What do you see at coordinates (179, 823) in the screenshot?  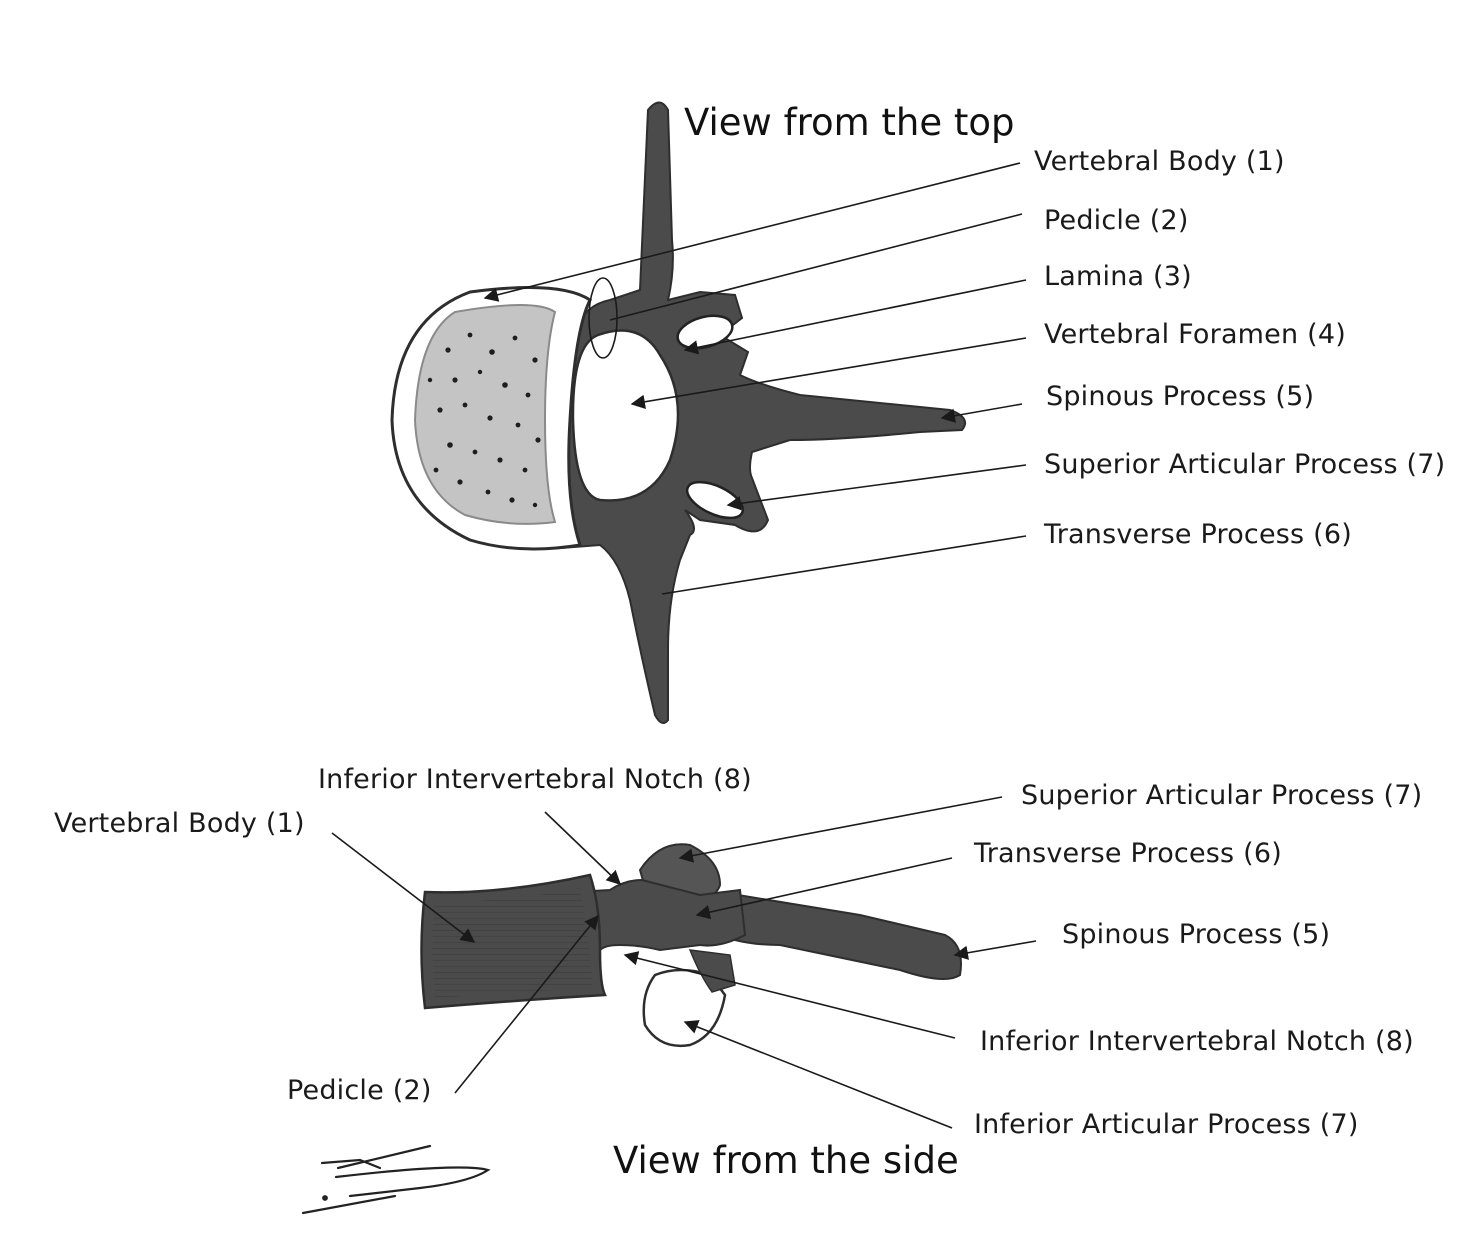 I see `side-label-vertebral-body: Vertebral Body (1)` at bounding box center [179, 823].